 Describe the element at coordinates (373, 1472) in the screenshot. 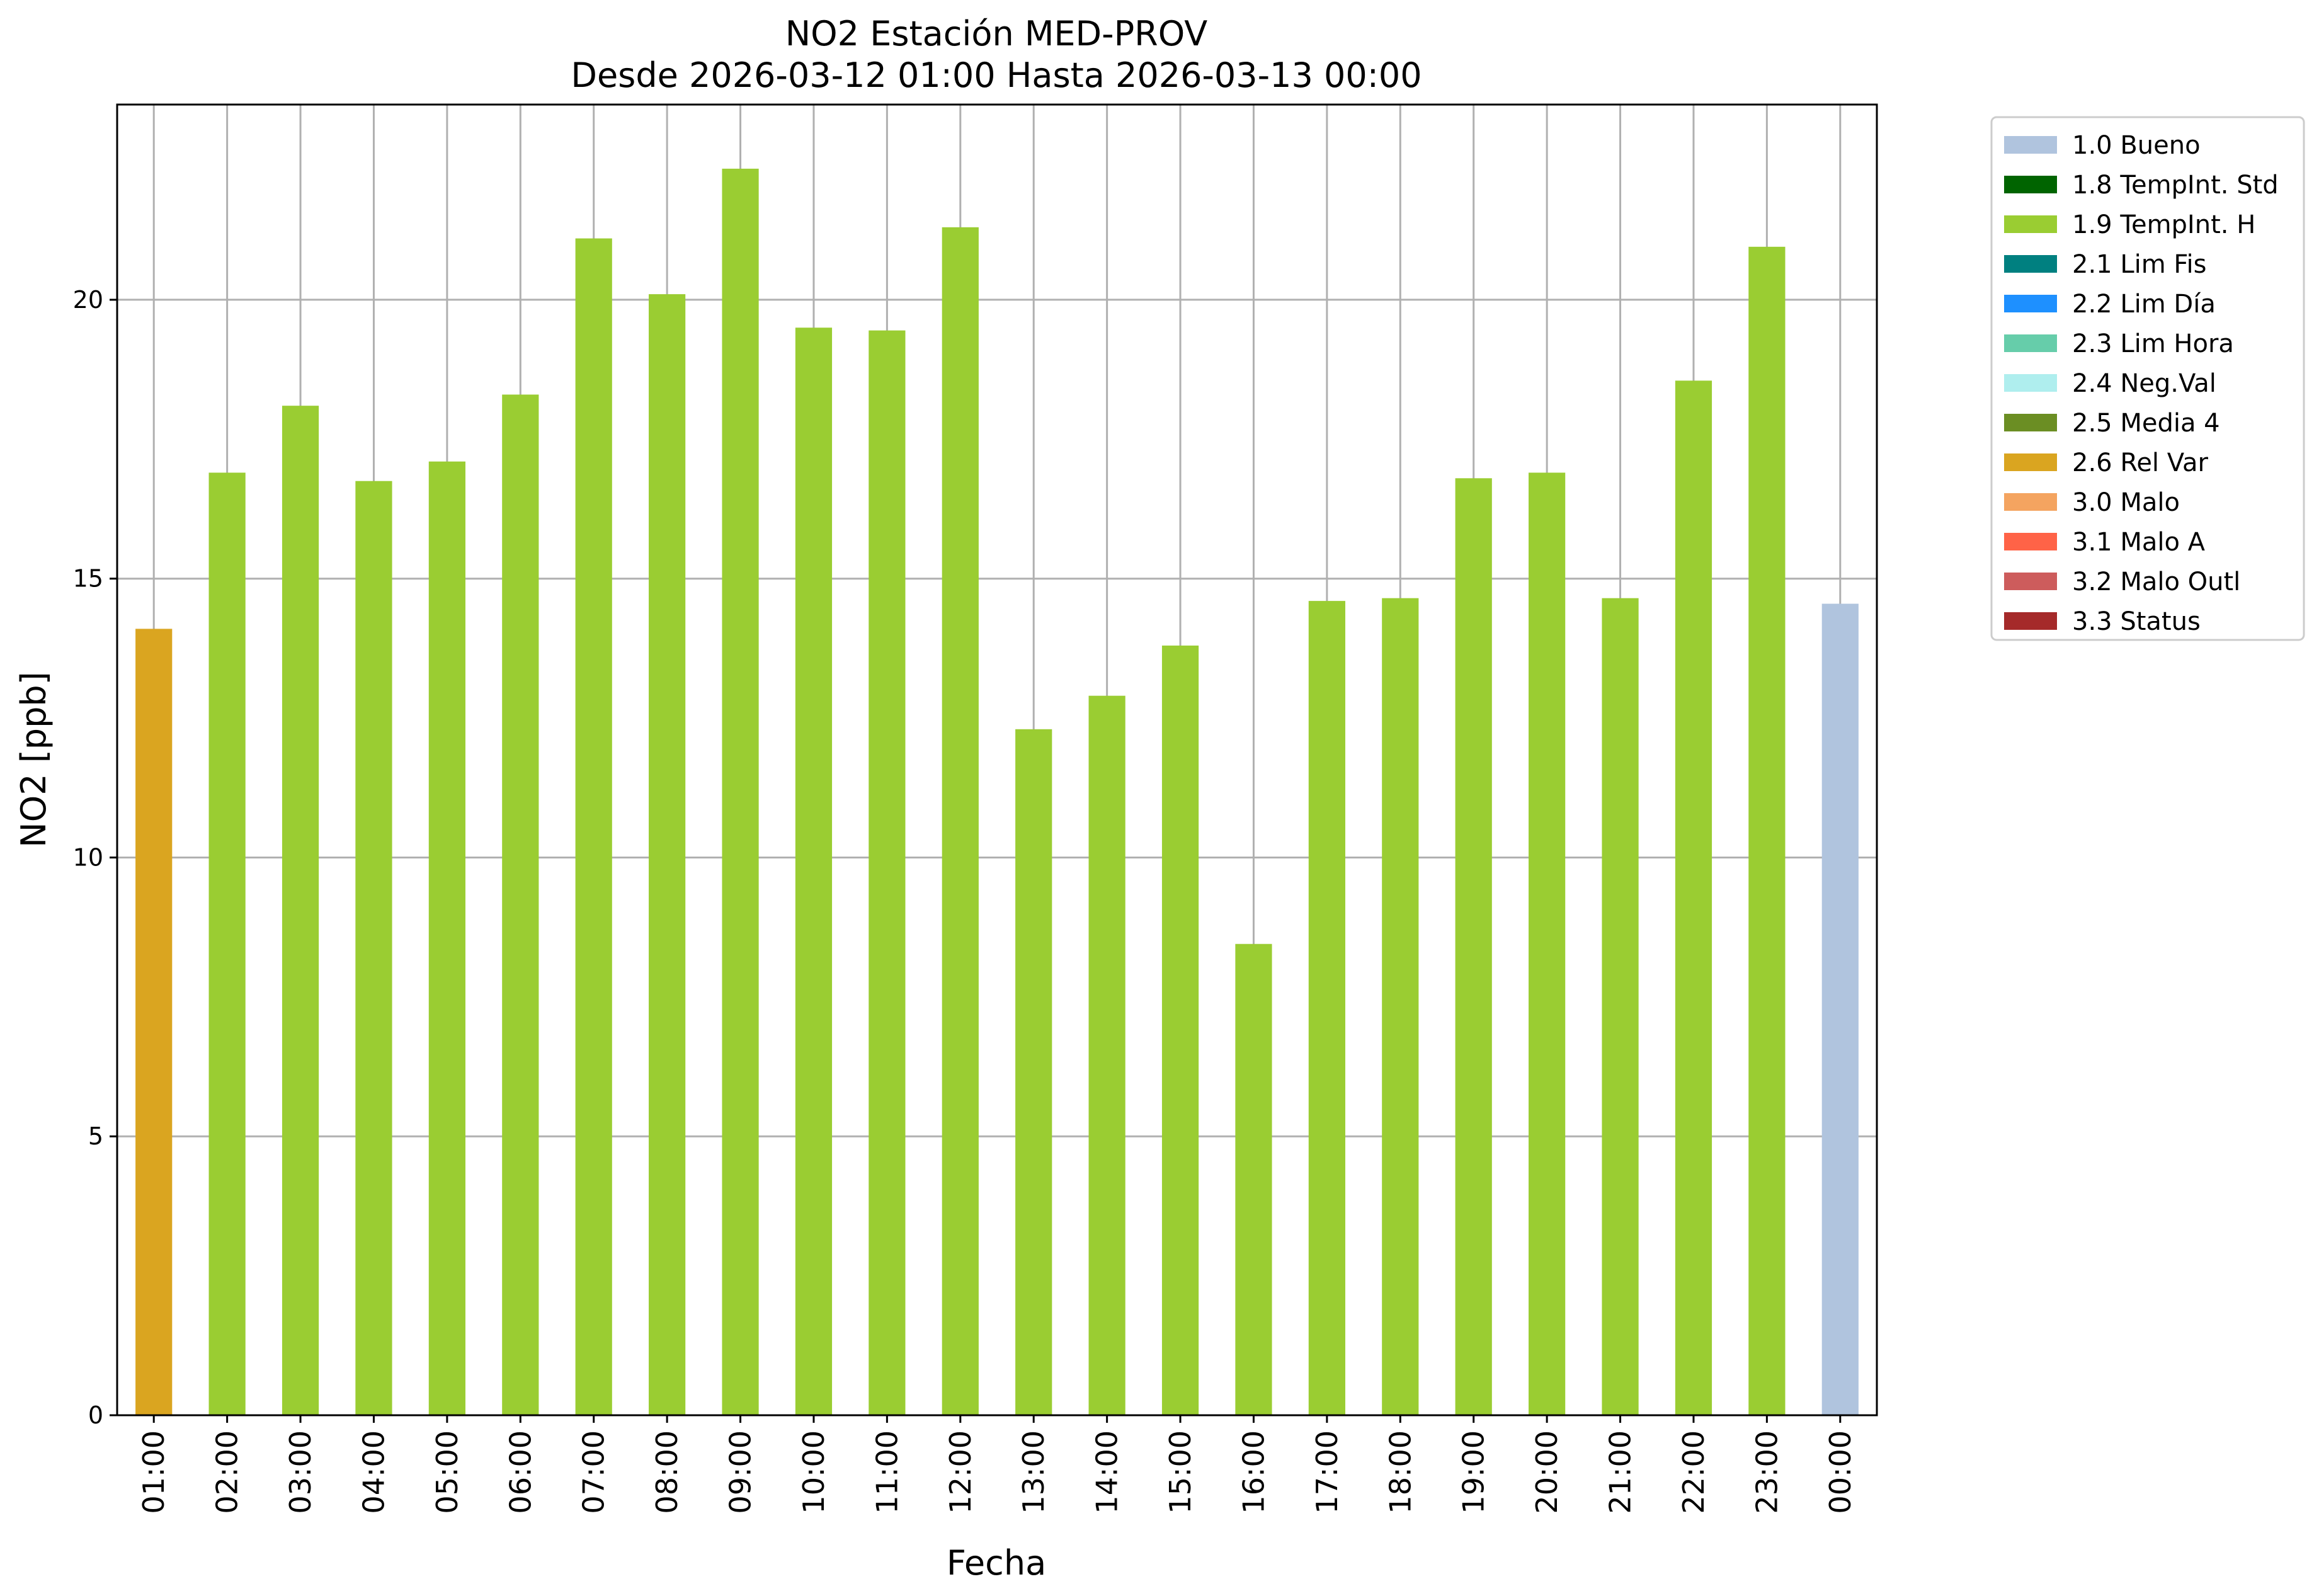

I see `x-tick-label: 04:00` at that location.